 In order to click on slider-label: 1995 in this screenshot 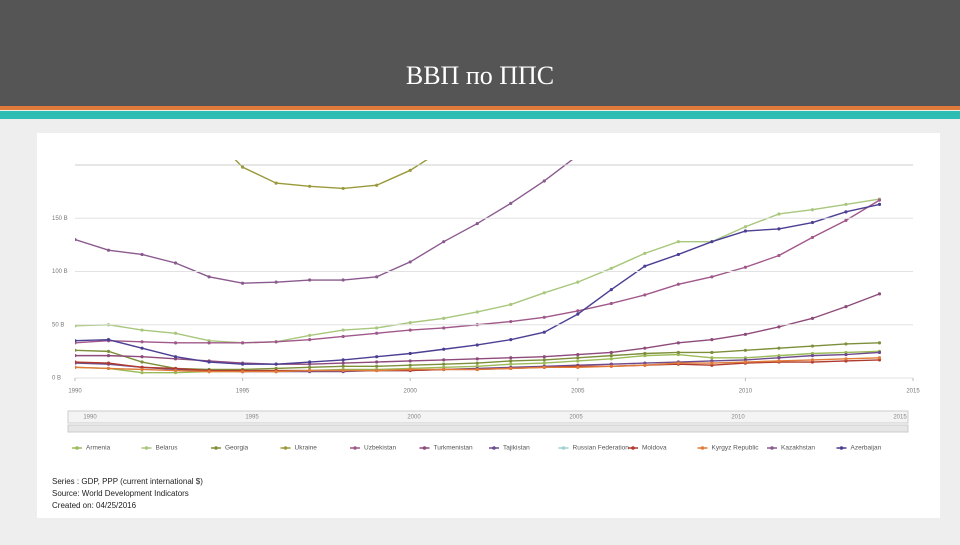, I will do `click(252, 418)`.